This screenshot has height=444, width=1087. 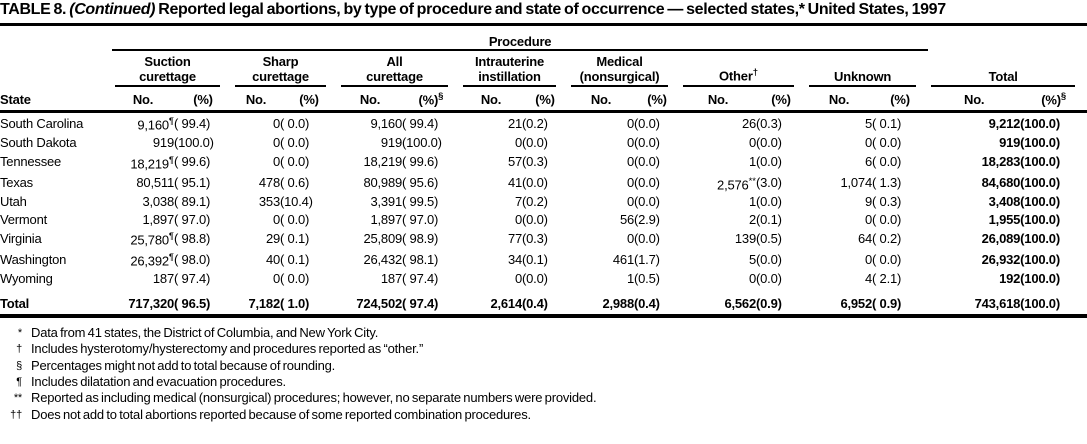 I want to click on count-cell: 139, so click(x=745, y=239).